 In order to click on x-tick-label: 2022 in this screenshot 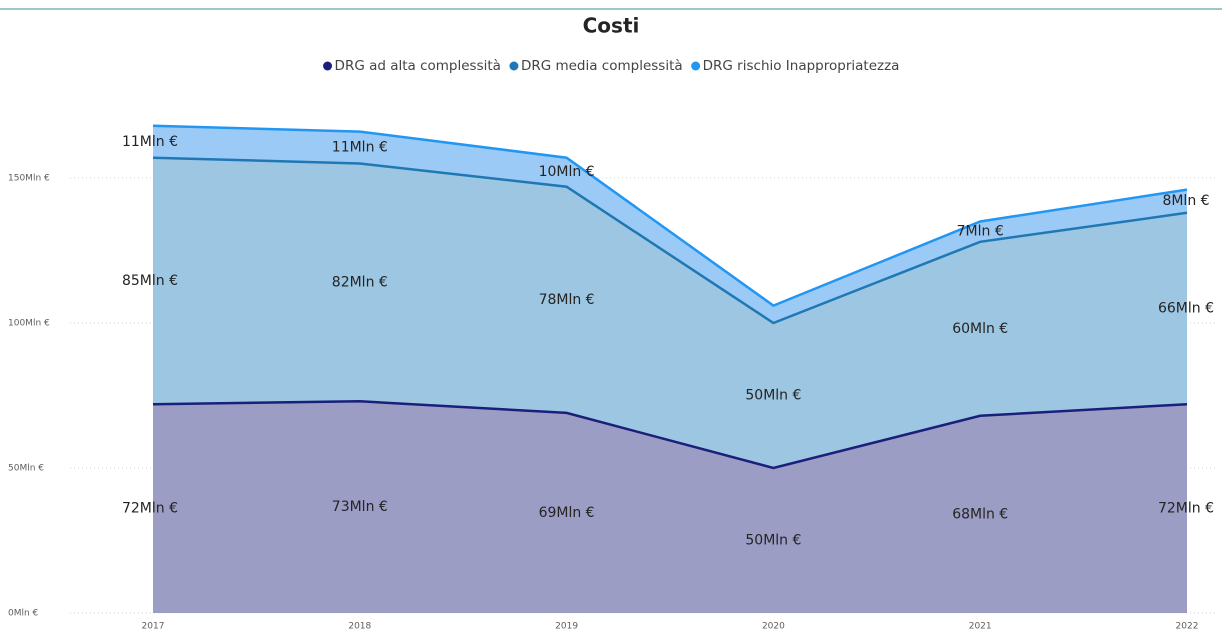, I will do `click(1187, 627)`.